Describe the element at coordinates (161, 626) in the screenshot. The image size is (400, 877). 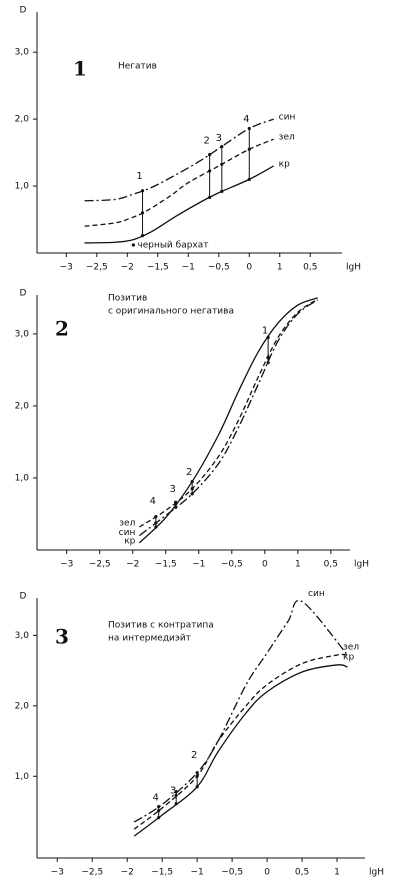
I see `panel-subtitle: Позитив с контратипа` at that location.